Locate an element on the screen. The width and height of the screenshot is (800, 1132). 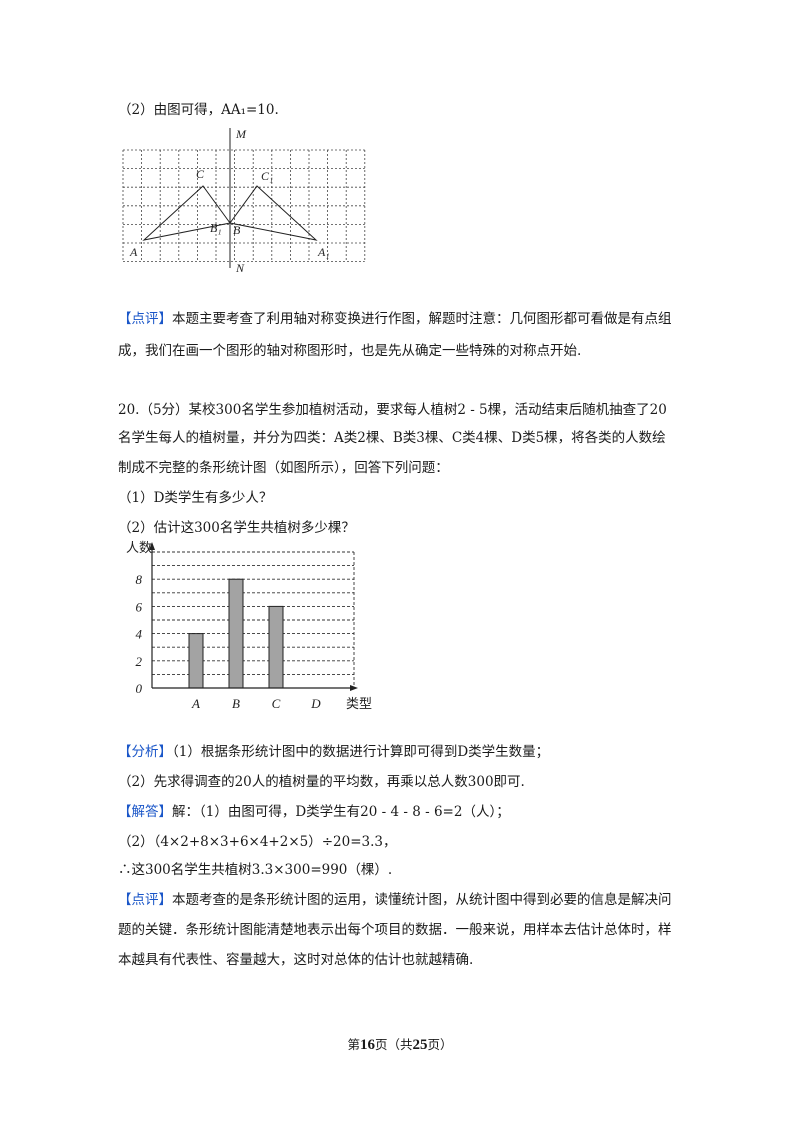
q20-sub1: （1）D类学生有多少人？ is located at coordinates (195, 498).